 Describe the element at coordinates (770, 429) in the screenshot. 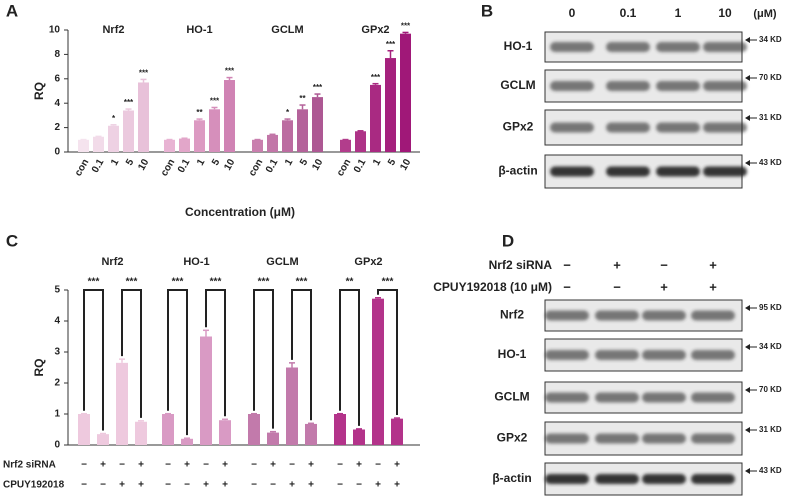

I see `size-label: 31 KD` at that location.